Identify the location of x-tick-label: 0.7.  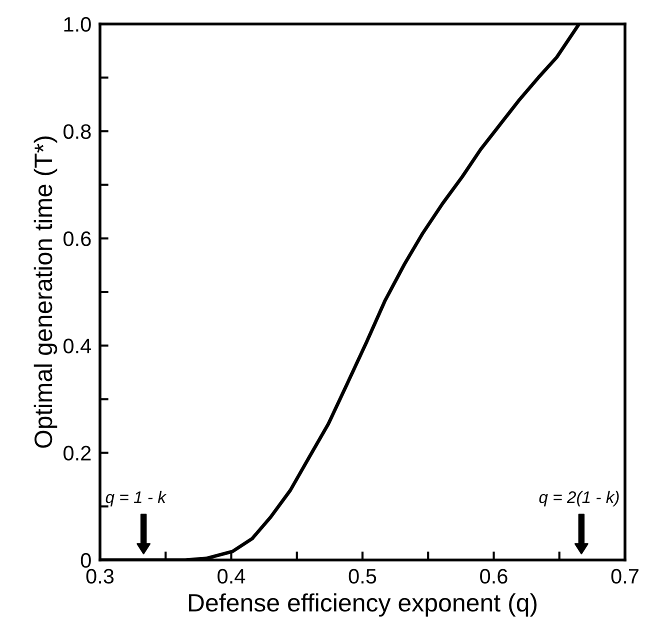
(624, 576).